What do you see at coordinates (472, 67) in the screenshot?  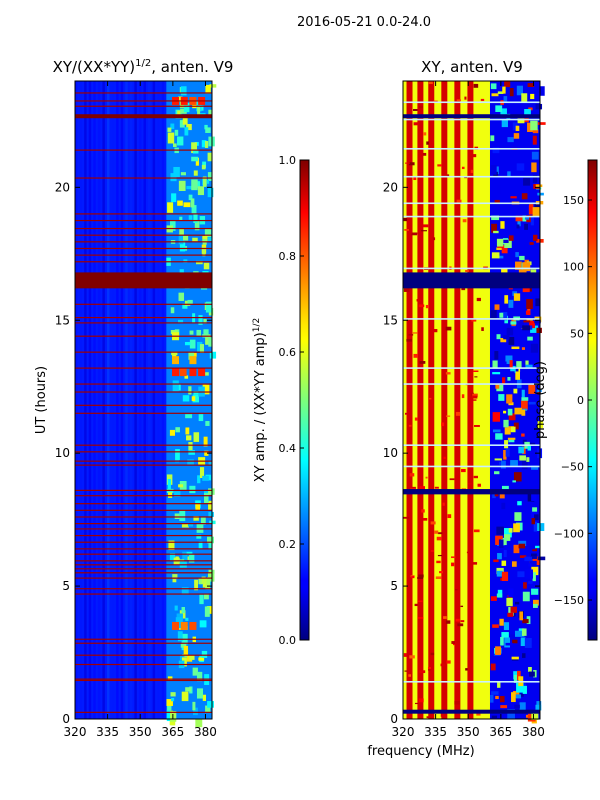 I see `phase-panel-title: XY, anten. V9` at bounding box center [472, 67].